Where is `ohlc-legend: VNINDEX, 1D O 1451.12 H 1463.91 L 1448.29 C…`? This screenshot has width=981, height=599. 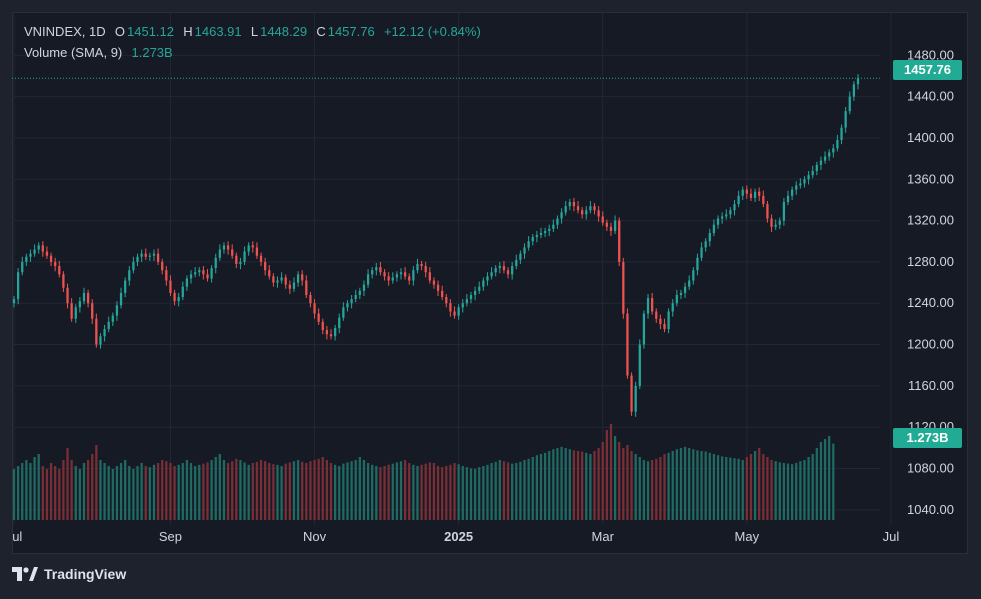 ohlc-legend: VNINDEX, 1D O 1451.12 H 1463.91 L 1448.29 C… is located at coordinates (253, 31).